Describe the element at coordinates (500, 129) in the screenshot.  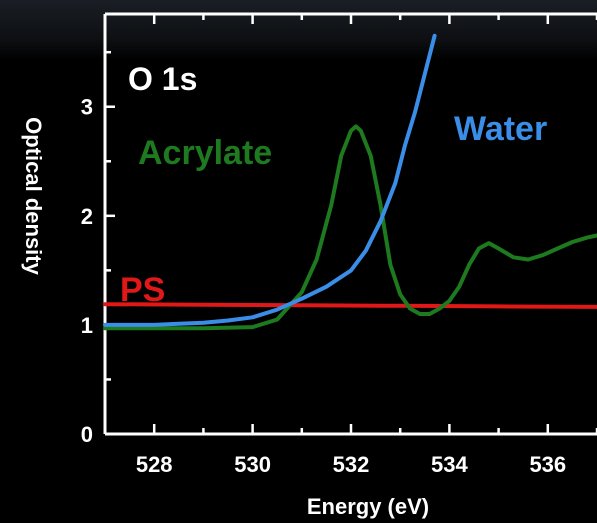
I see `legend-label-water: Water` at that location.